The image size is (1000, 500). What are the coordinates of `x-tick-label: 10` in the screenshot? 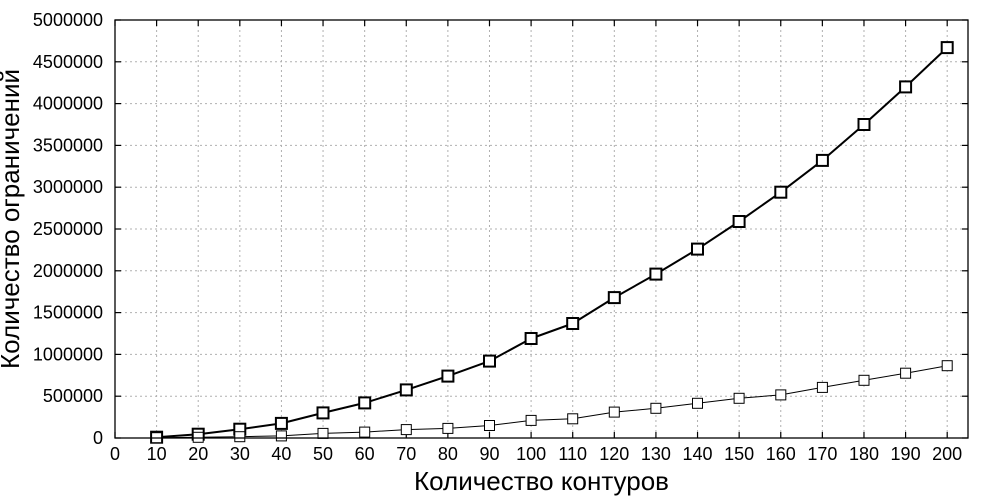 It's located at (157, 454).